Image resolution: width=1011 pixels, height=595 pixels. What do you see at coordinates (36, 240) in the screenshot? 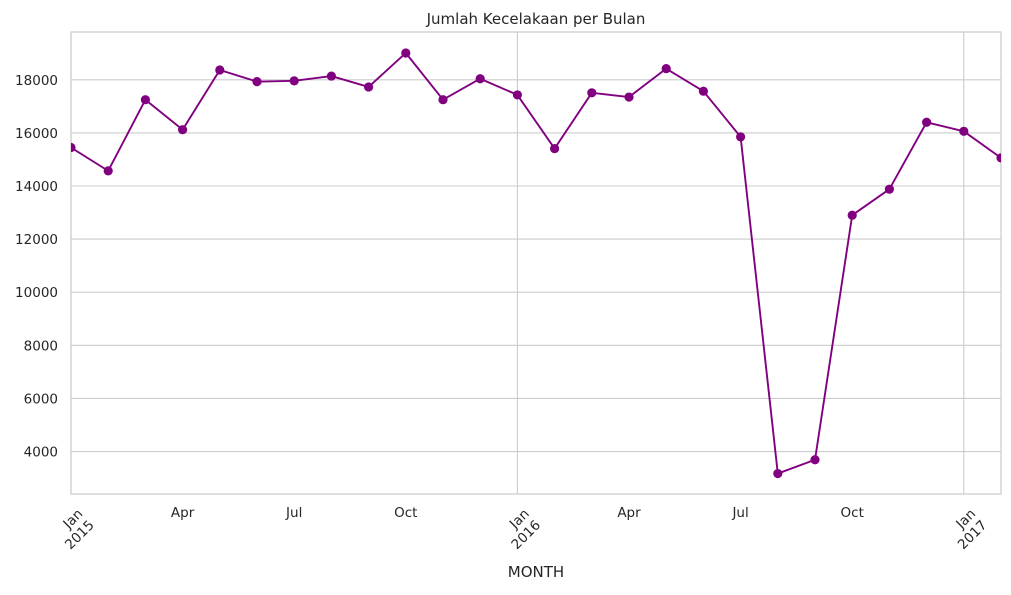
I see `y-tick-label: 12000` at bounding box center [36, 240].